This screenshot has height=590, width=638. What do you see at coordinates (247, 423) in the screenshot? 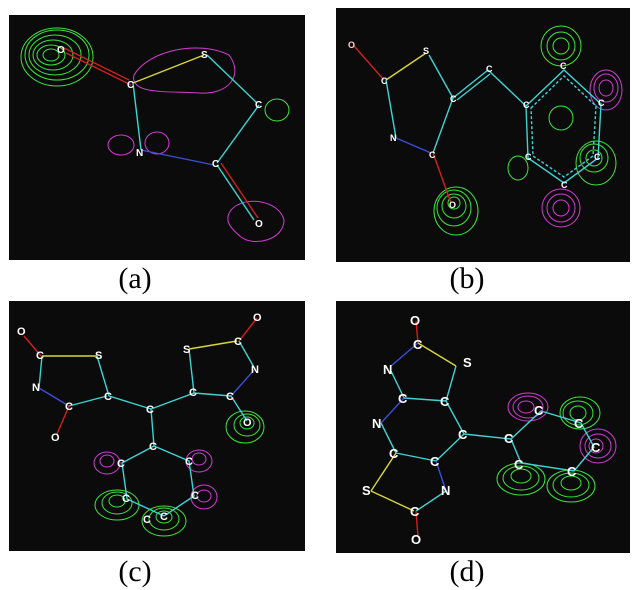
I see `atom-c-15: O` at bounding box center [247, 423].